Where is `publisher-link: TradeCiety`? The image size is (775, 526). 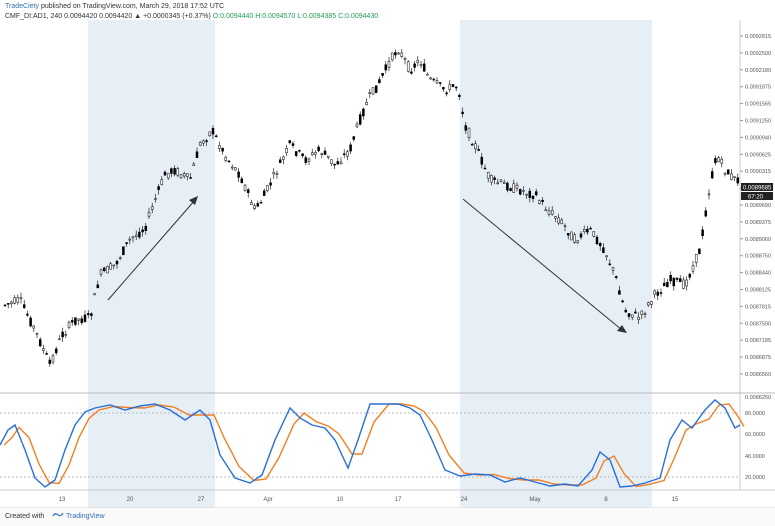 publisher-link: TradeCiety is located at coordinates (22, 6).